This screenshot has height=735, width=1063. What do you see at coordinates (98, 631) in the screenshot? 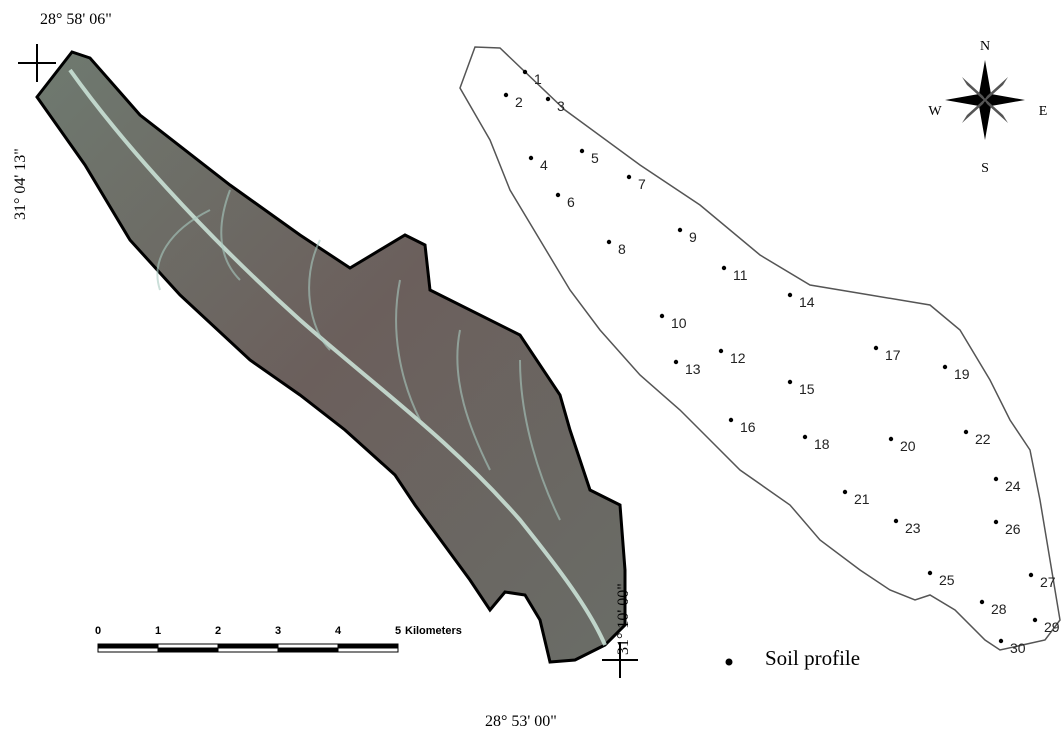
I see `scale-label: 0` at bounding box center [98, 631].